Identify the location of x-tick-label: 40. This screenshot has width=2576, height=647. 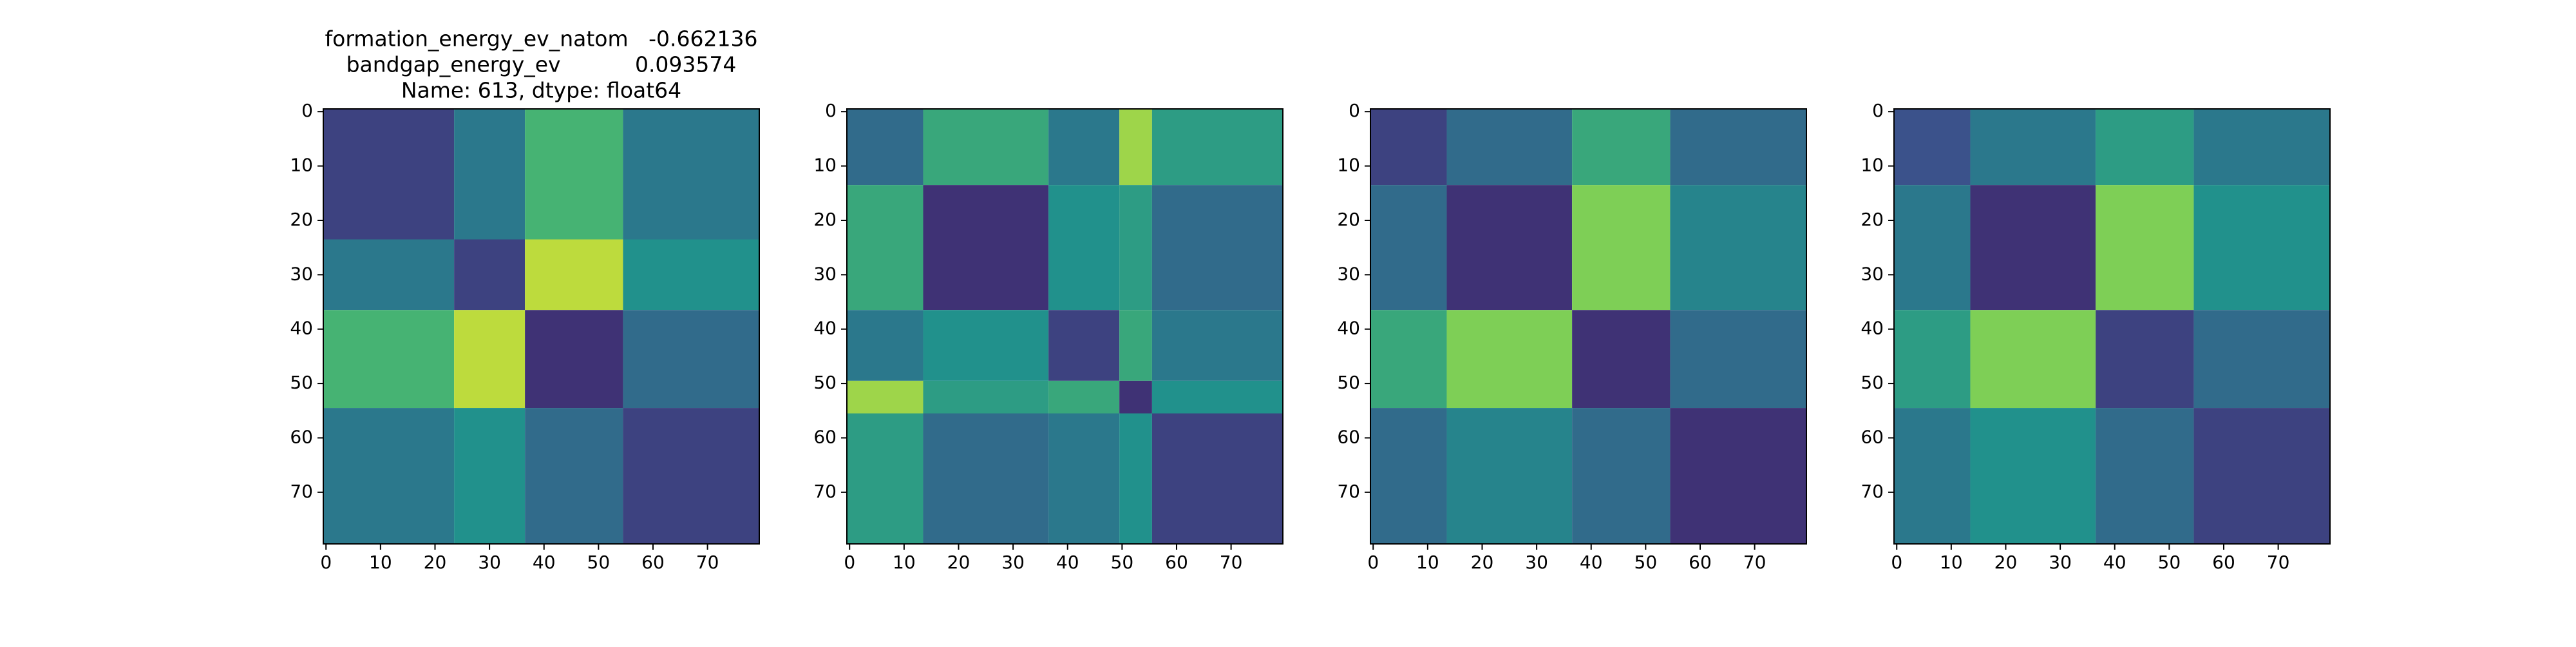
(1067, 562).